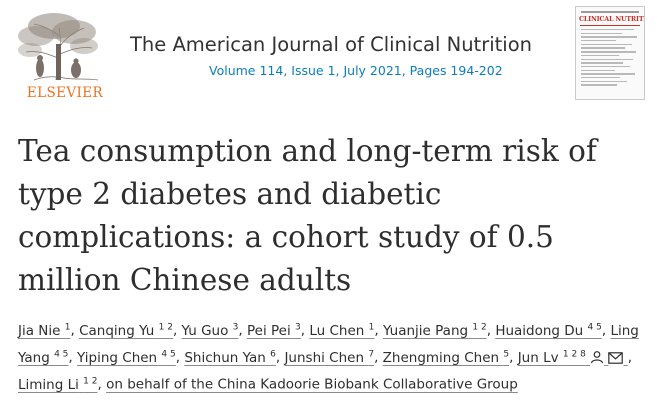  I want to click on elsevier-logo: ELSEVIER, so click(59, 53).